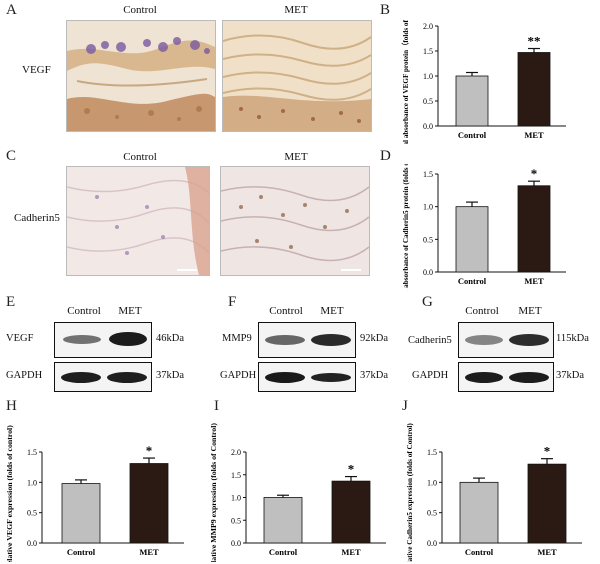  Describe the element at coordinates (236, 520) in the screenshot. I see `chart-i-ytick-label-1: 0.5` at that location.